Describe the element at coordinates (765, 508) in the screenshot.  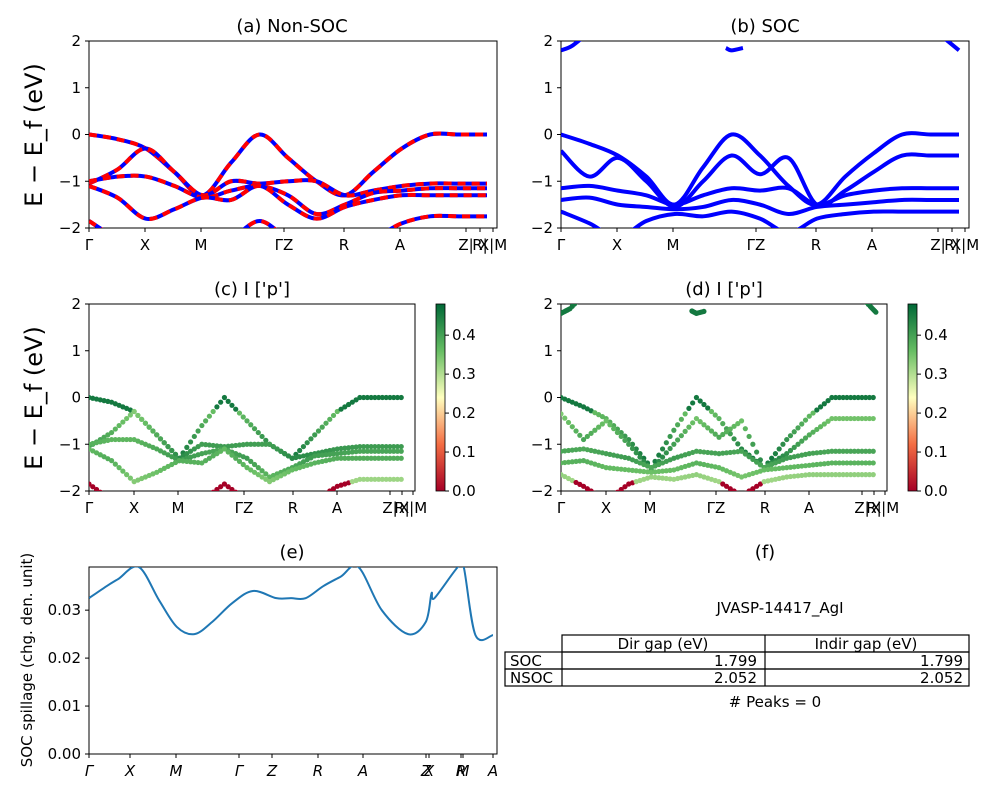
I see `x-tick-label: R` at that location.